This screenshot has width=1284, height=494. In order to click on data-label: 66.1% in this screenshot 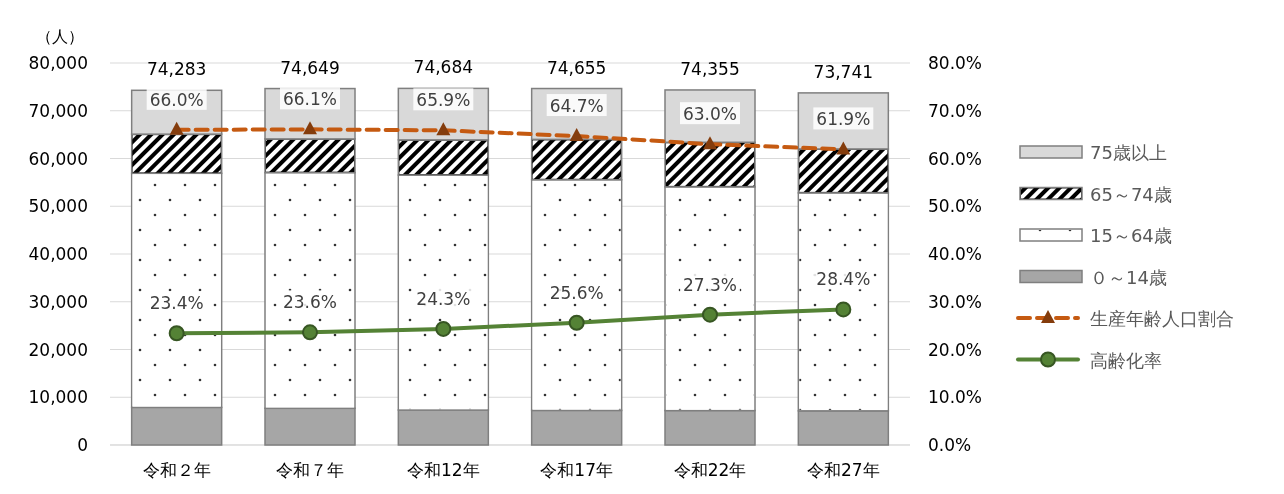, I will do `click(310, 99)`.